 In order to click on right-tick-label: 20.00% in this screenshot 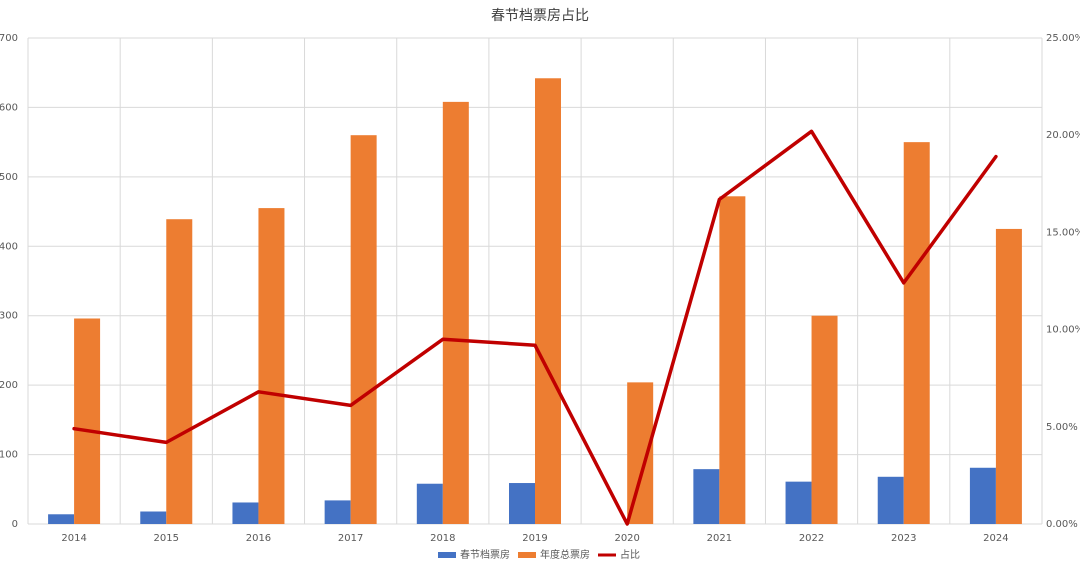, I will do `click(1063, 135)`.